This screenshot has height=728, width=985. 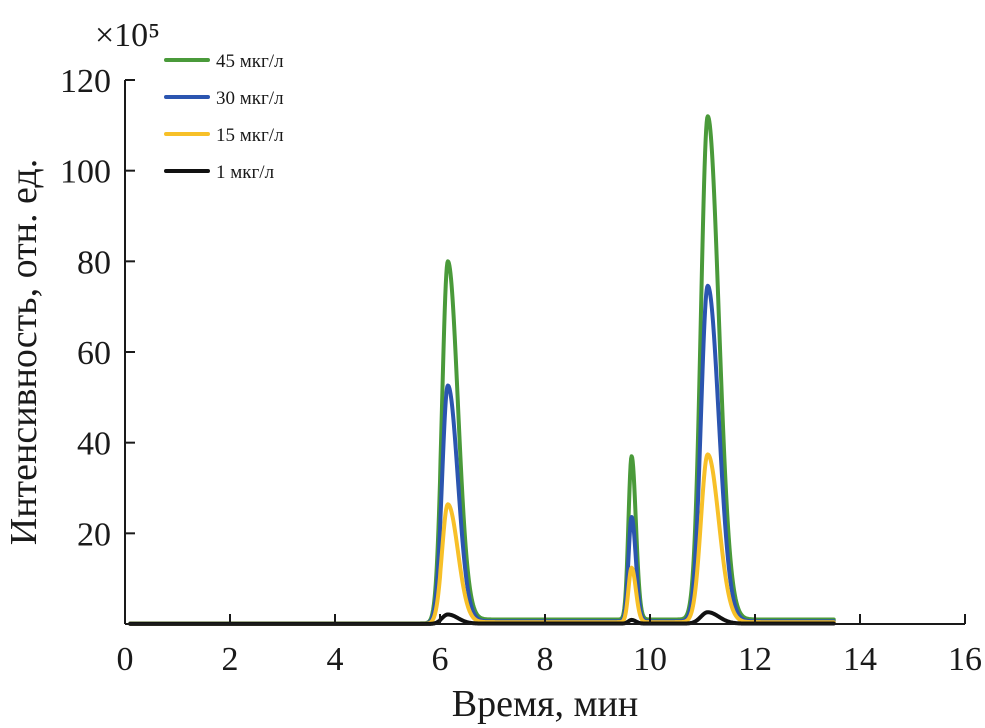 What do you see at coordinates (335, 659) in the screenshot?
I see `x-tick-label: 4` at bounding box center [335, 659].